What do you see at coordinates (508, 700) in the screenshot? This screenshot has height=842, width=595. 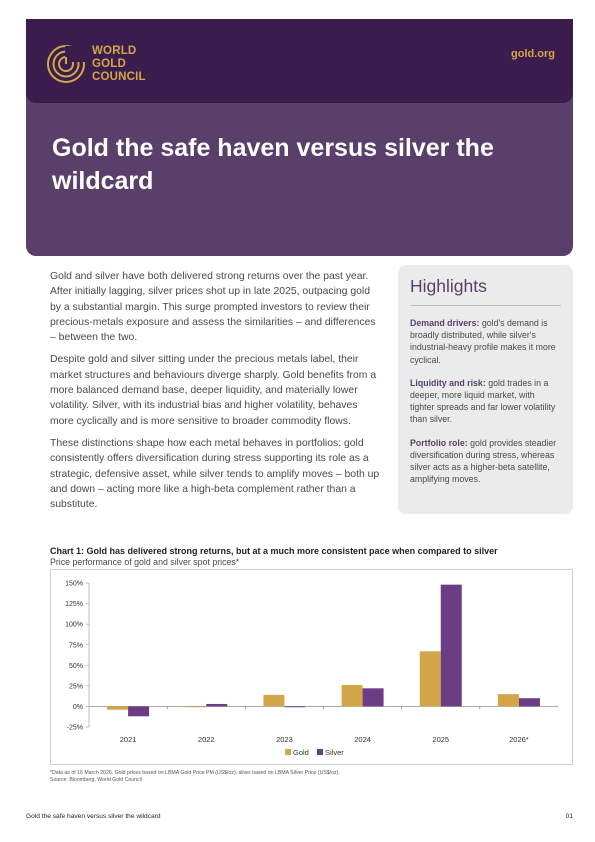 I see `bar-gold-2026` at bounding box center [508, 700].